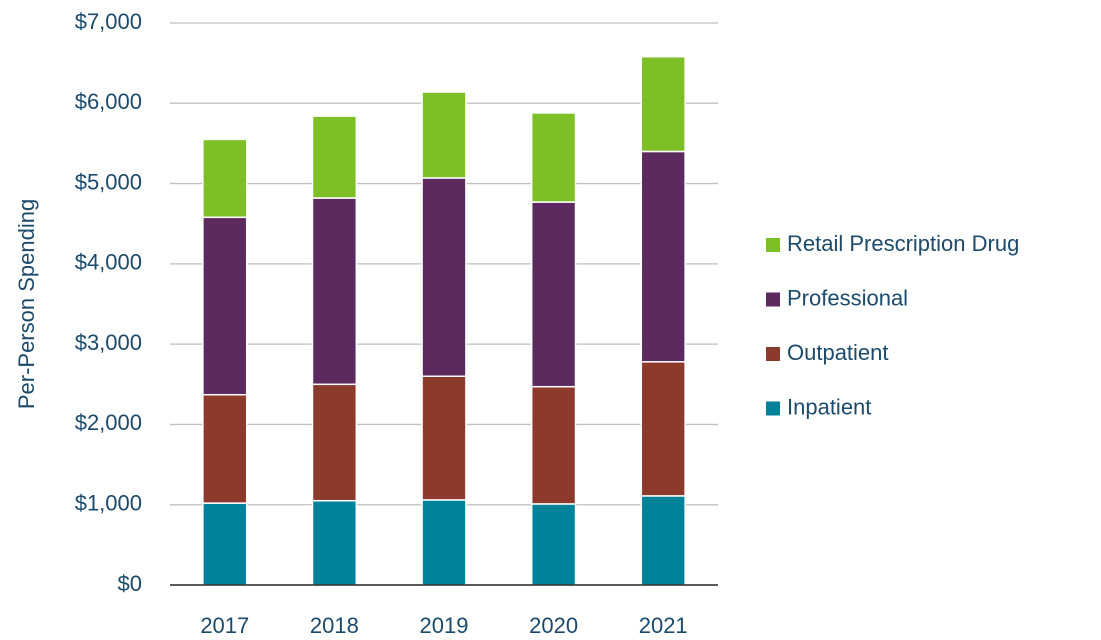 This screenshot has height=640, width=1101. I want to click on y-tick-label: $6,000, so click(108, 101).